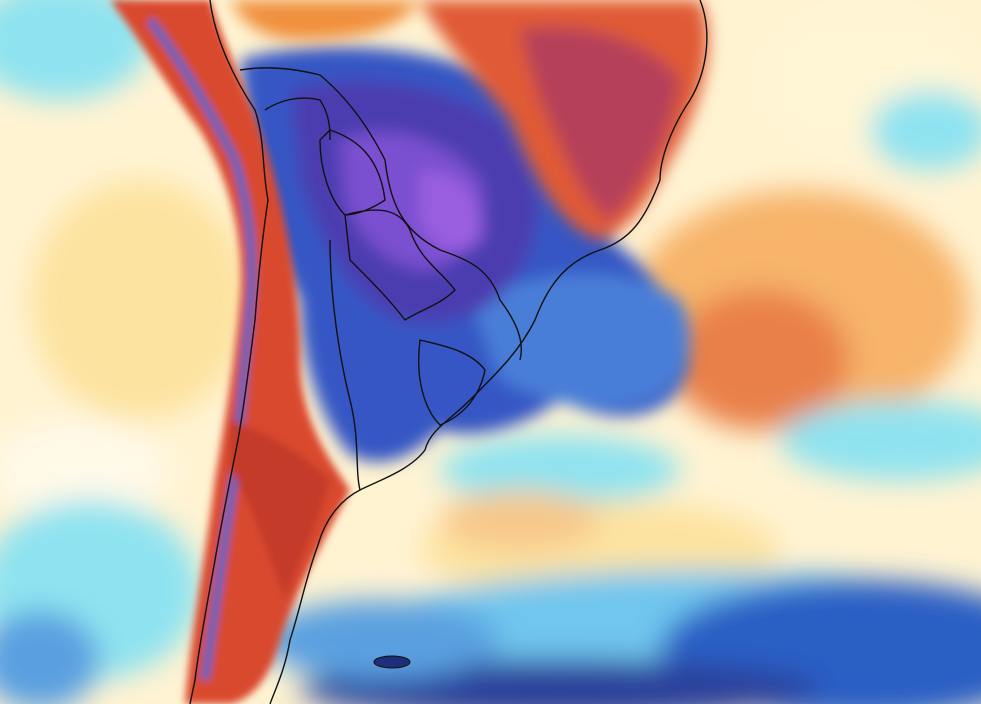 This screenshot has height=704, width=981. I want to click on argentina-border, so click(345, 365).